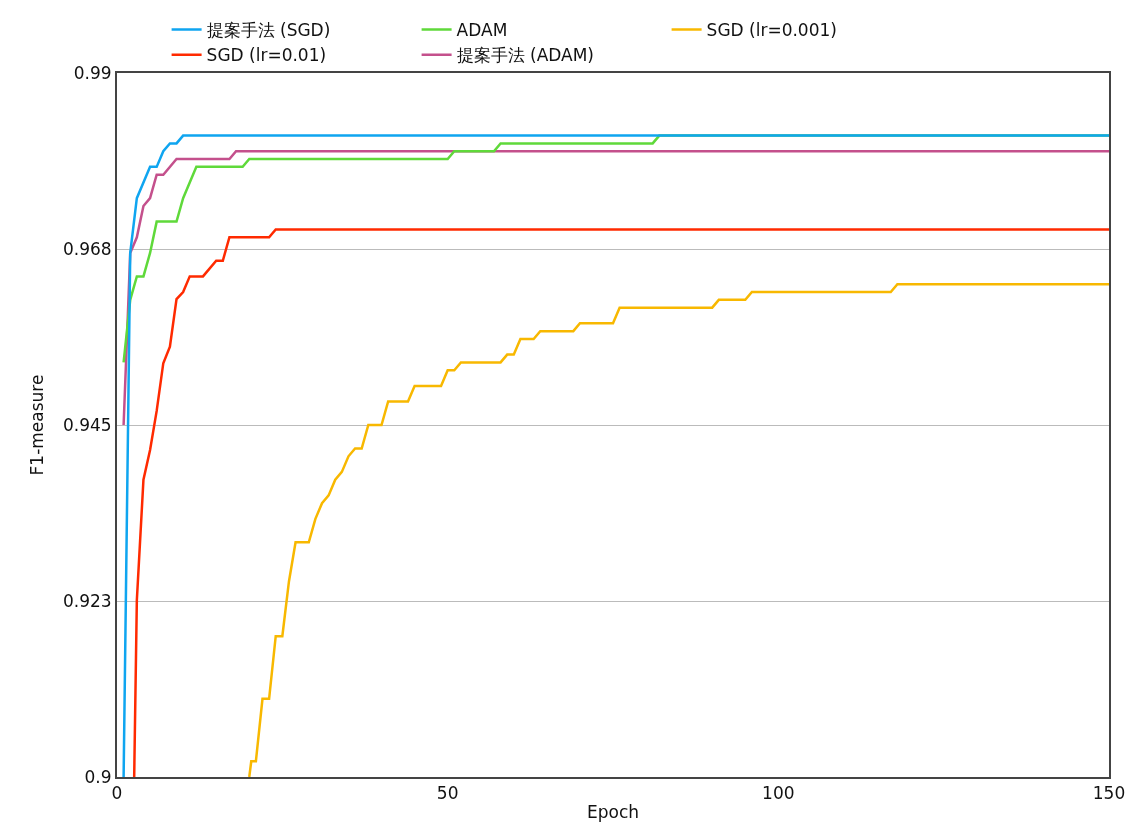  Describe the element at coordinates (36, 425) in the screenshot. I see `y-axis-title: F1-measure` at that location.